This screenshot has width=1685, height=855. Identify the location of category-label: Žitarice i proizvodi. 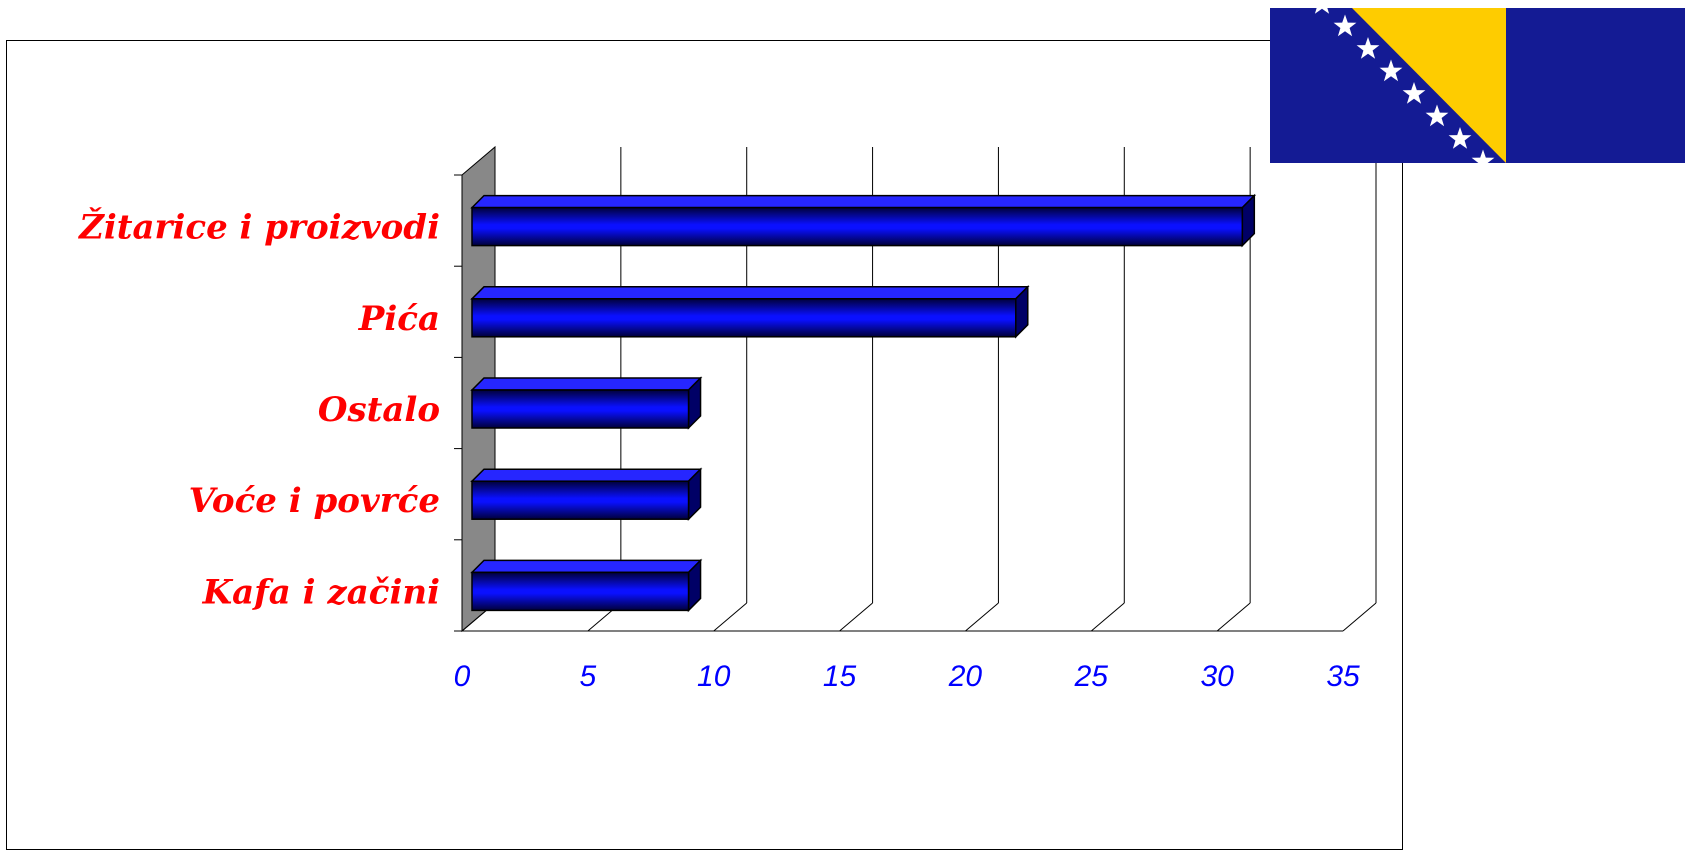
(258, 227).